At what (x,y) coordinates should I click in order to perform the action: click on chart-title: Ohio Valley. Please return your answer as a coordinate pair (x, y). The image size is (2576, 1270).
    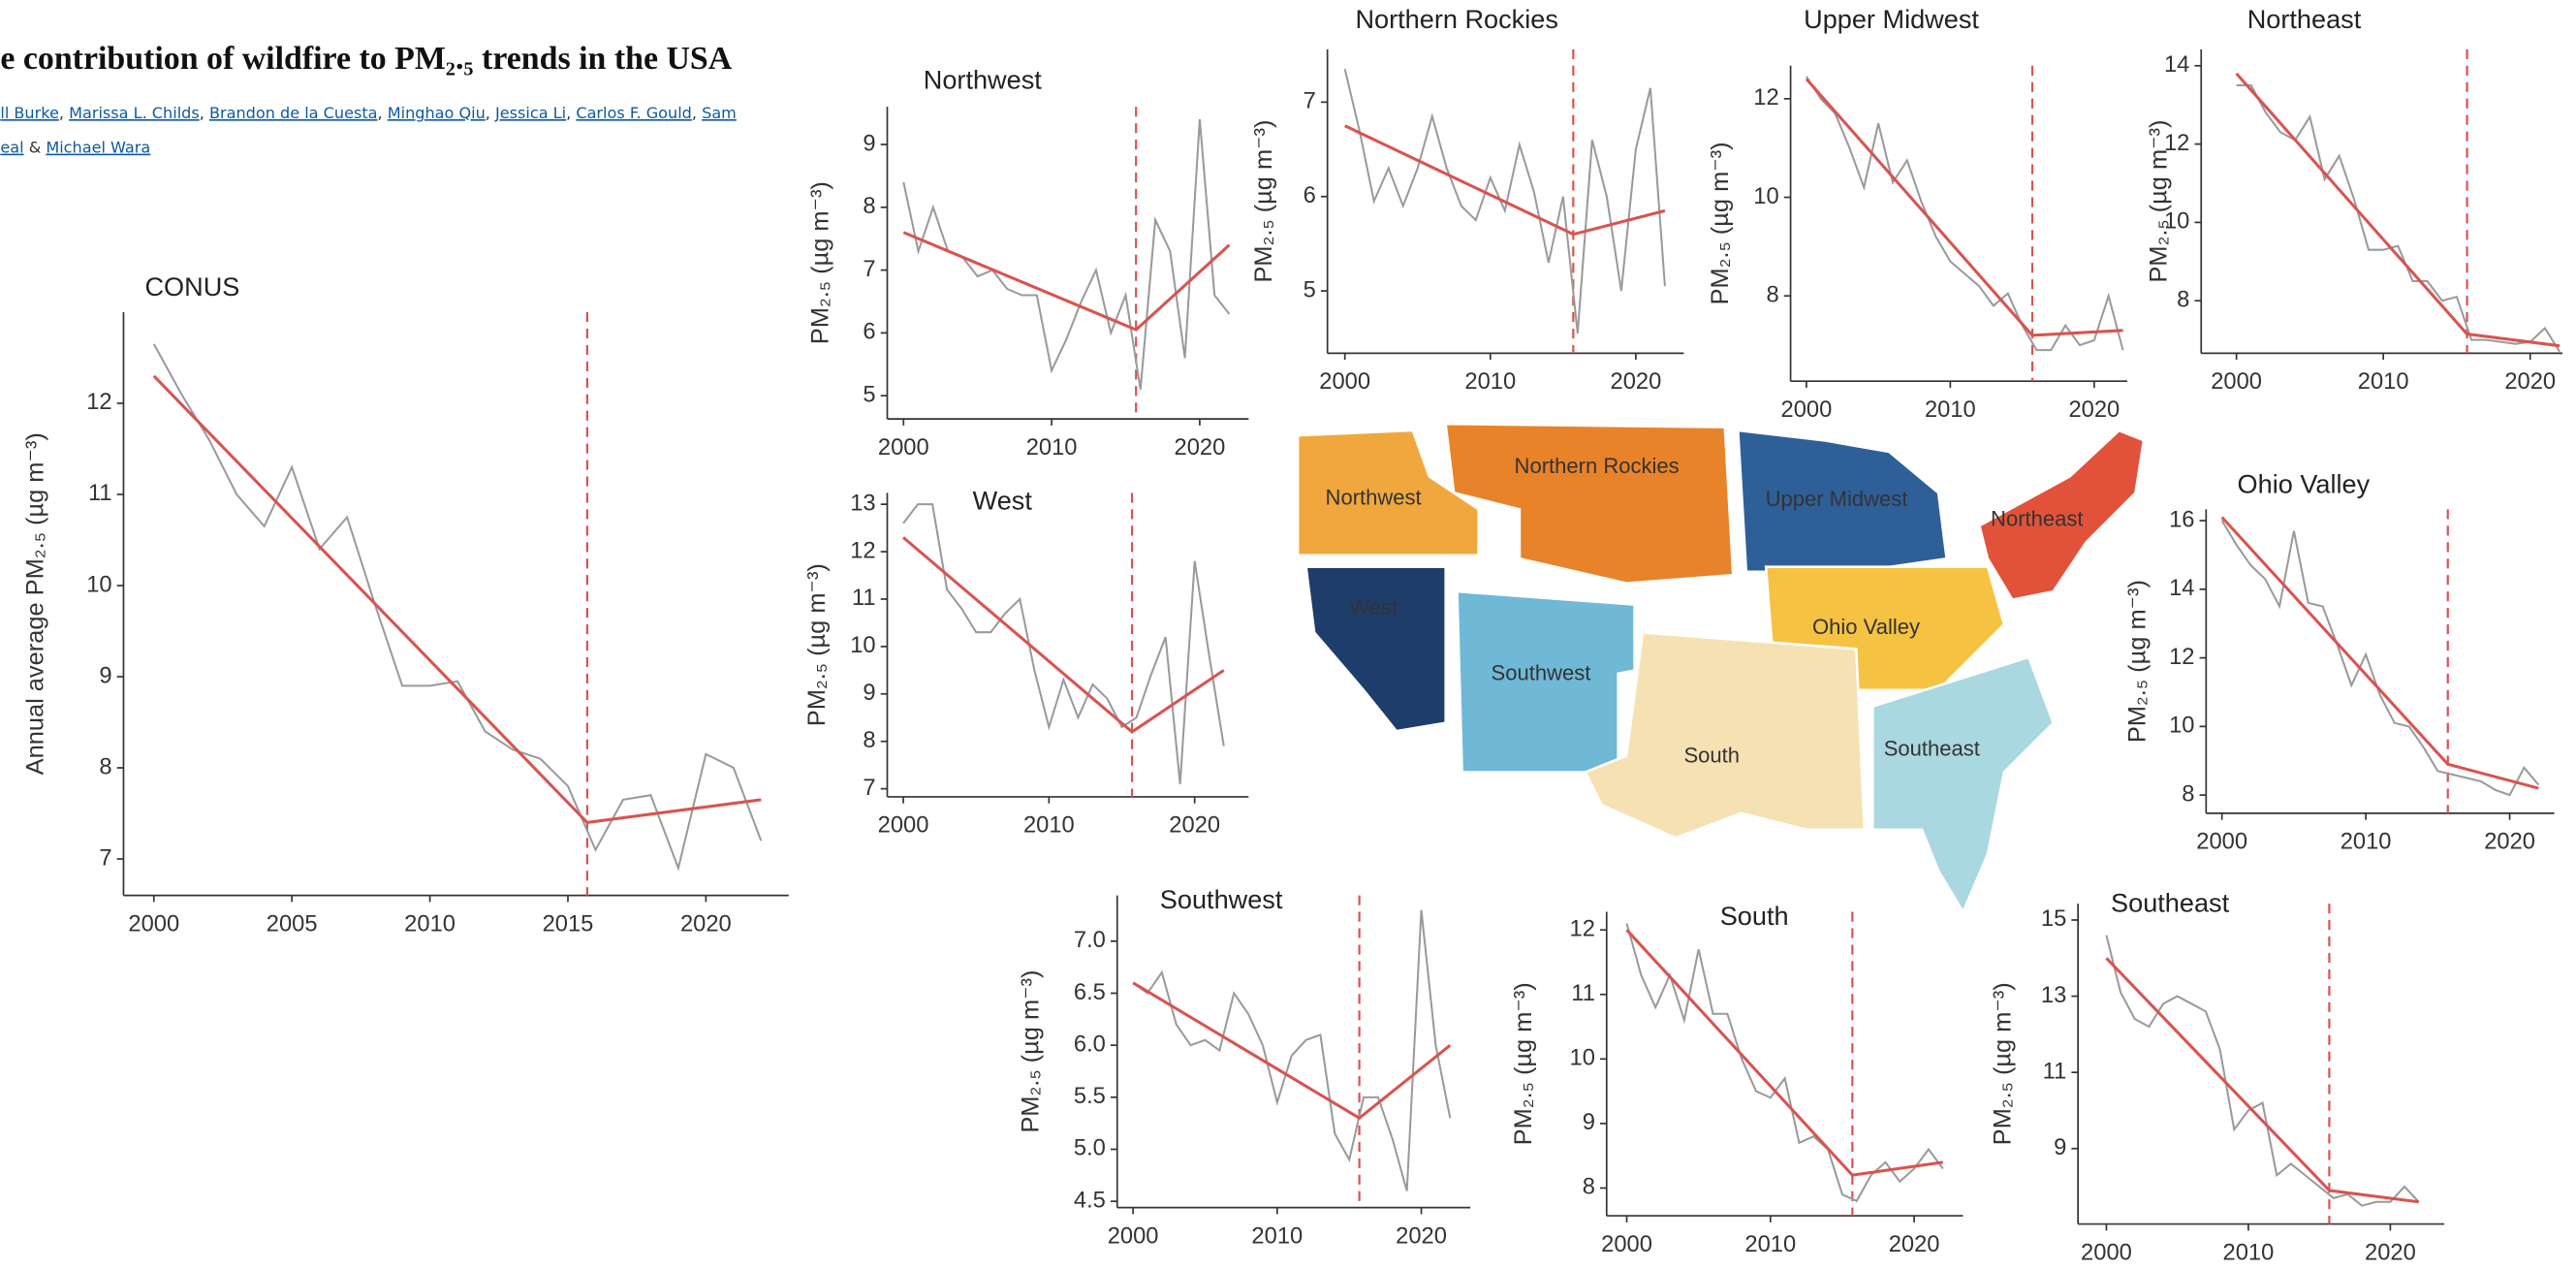
    Looking at the image, I should click on (2304, 483).